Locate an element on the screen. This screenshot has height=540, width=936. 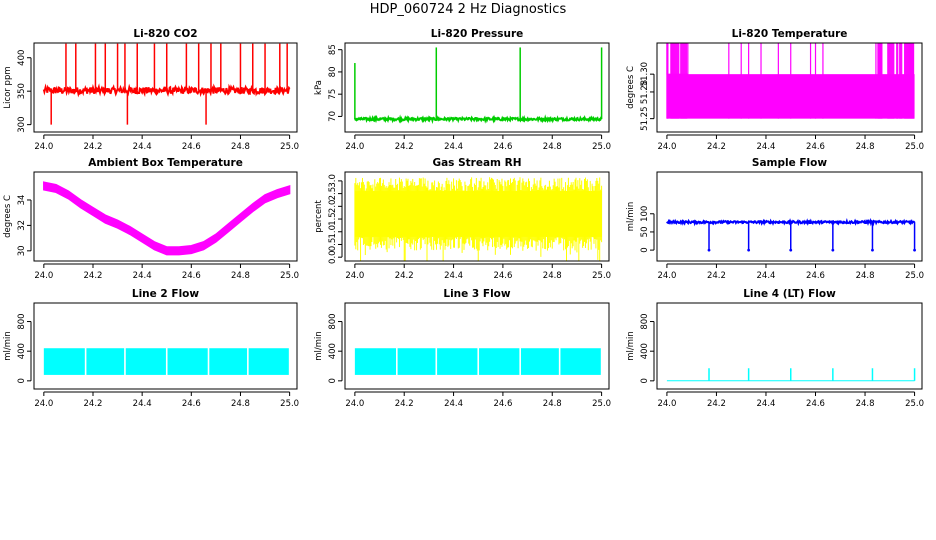
y-tick-label: 2.5 is located at coordinates (333, 194).